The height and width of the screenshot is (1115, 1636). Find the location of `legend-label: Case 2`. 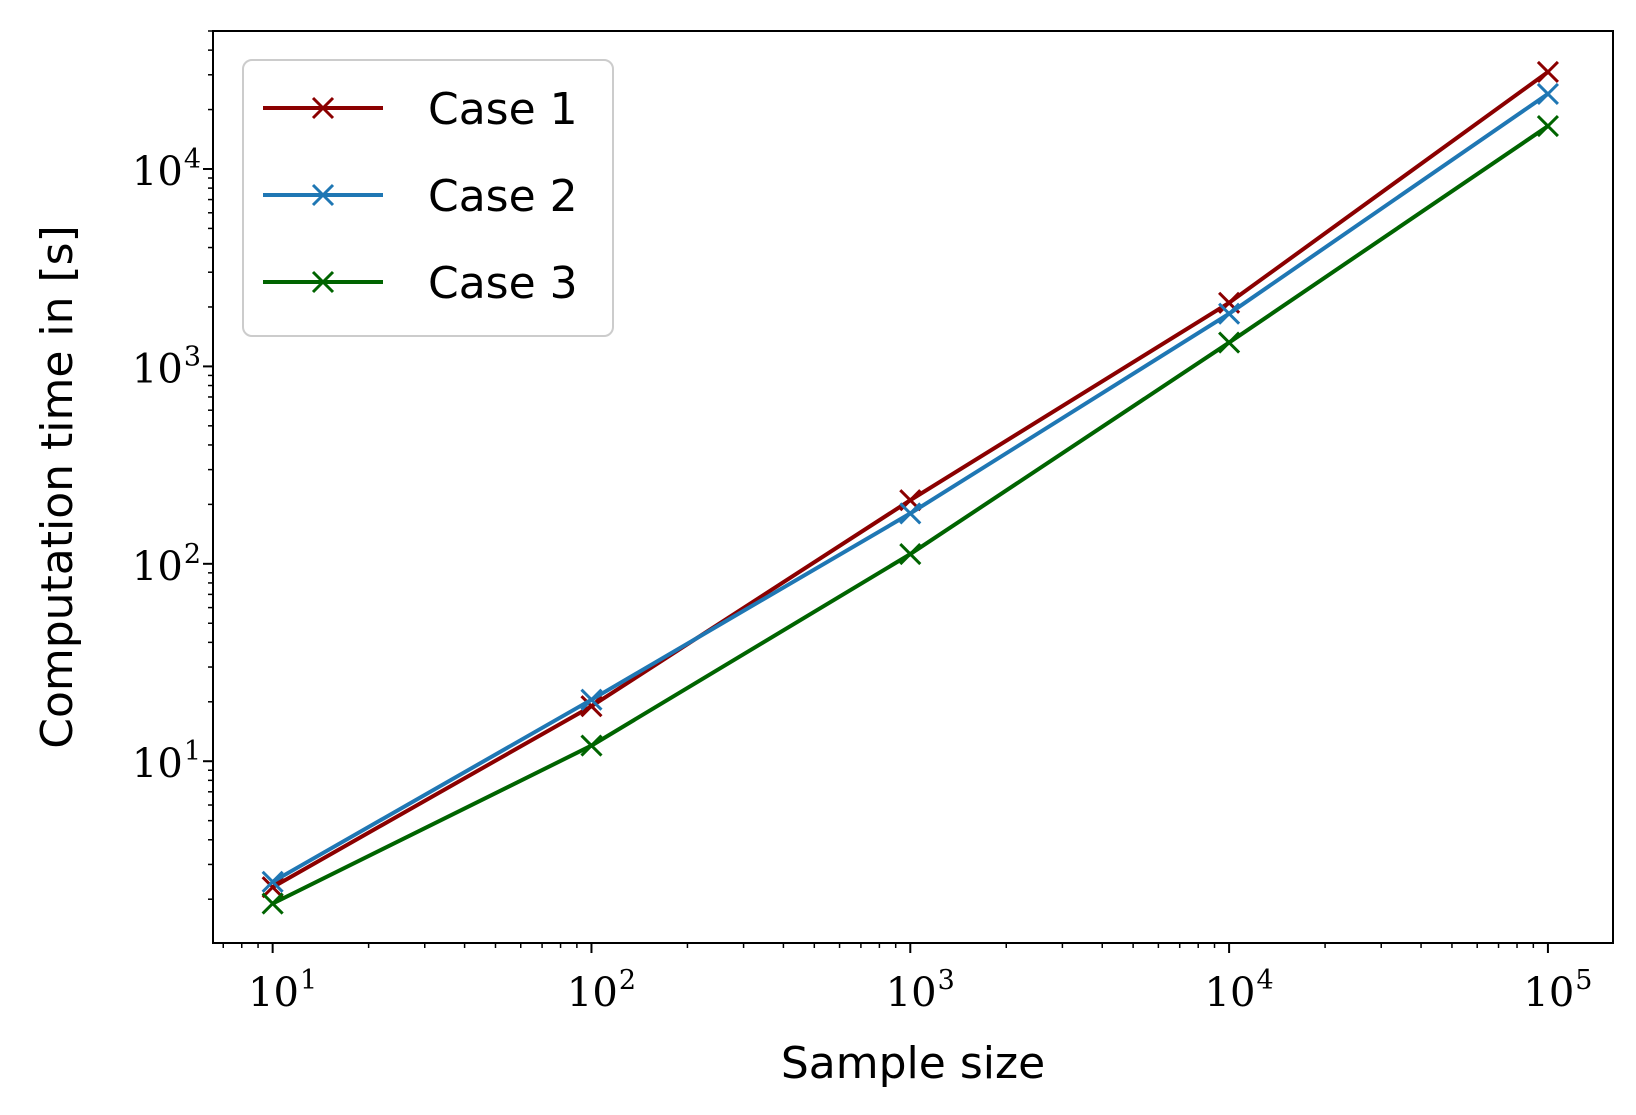

legend-label: Case 2 is located at coordinates (503, 196).